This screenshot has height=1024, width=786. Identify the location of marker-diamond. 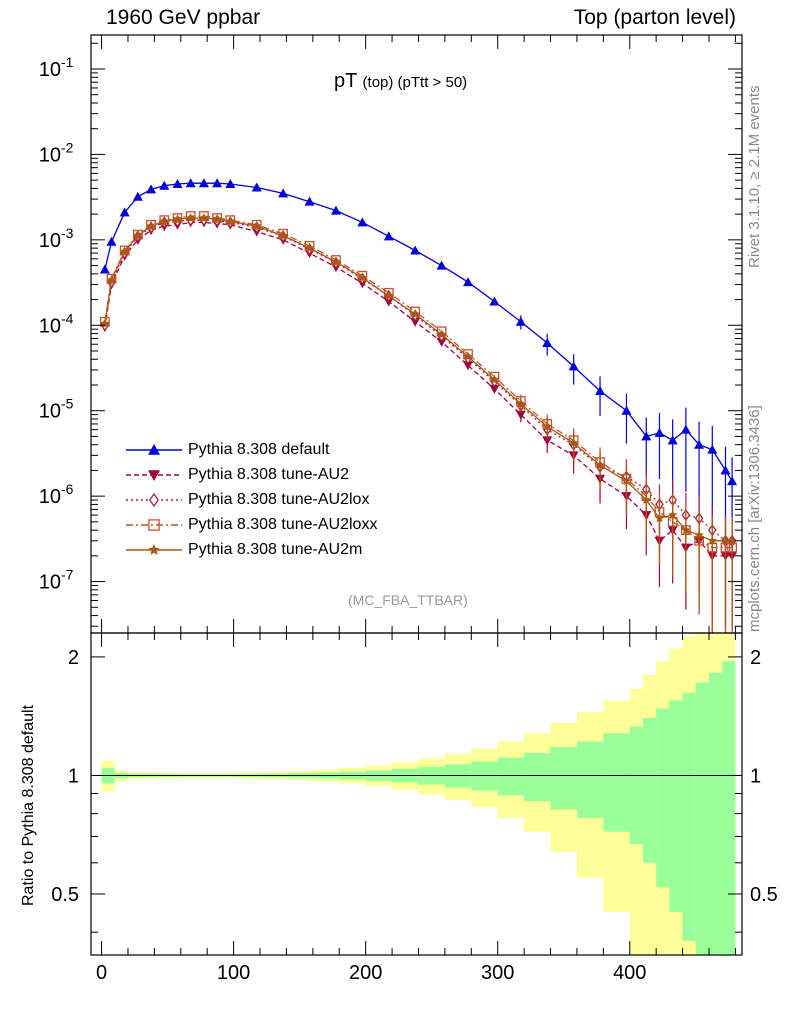
(154, 499).